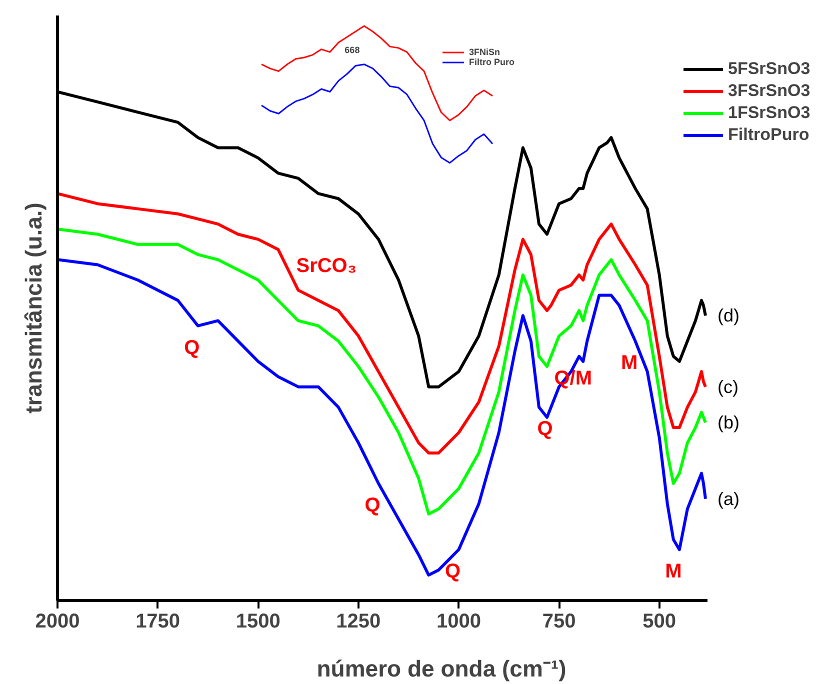  What do you see at coordinates (458, 621) in the screenshot?
I see `x-tick-label: 1000` at bounding box center [458, 621].